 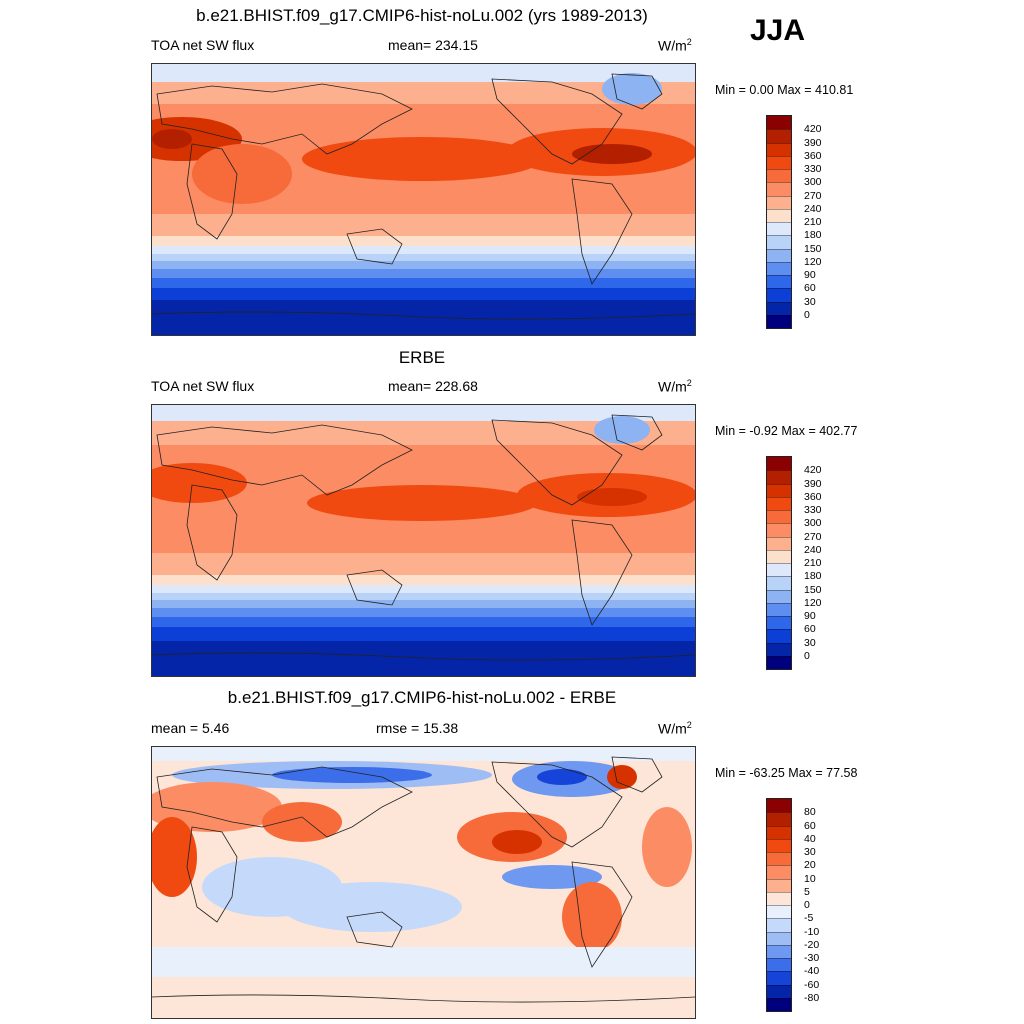 I want to click on panel2-colorbar, so click(x=779, y=563).